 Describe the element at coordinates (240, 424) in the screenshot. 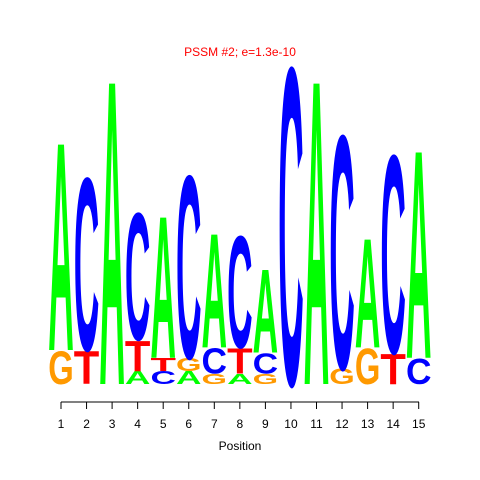

I see `x-tick-label: 8` at that location.